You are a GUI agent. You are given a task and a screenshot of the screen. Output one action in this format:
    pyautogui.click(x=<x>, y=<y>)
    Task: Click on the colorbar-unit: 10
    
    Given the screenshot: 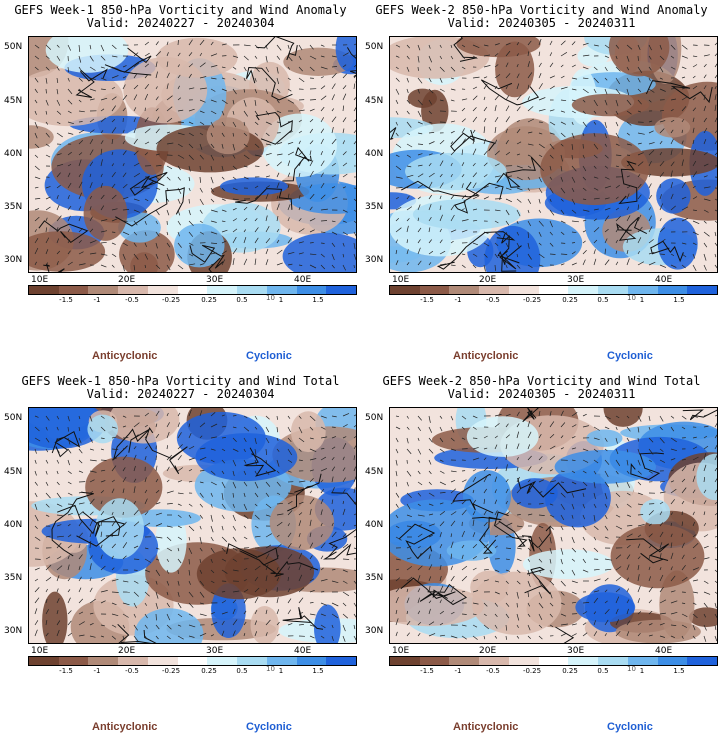 What is the action you would take?
    pyautogui.click(x=631, y=669)
    